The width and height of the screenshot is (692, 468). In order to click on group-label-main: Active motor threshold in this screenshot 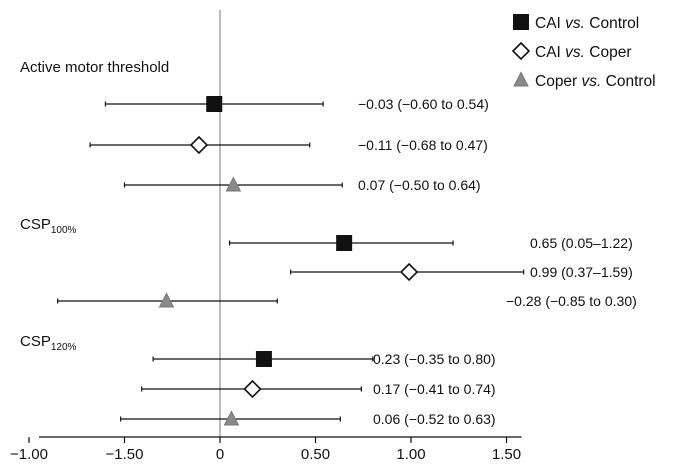, I will do `click(94, 67)`.